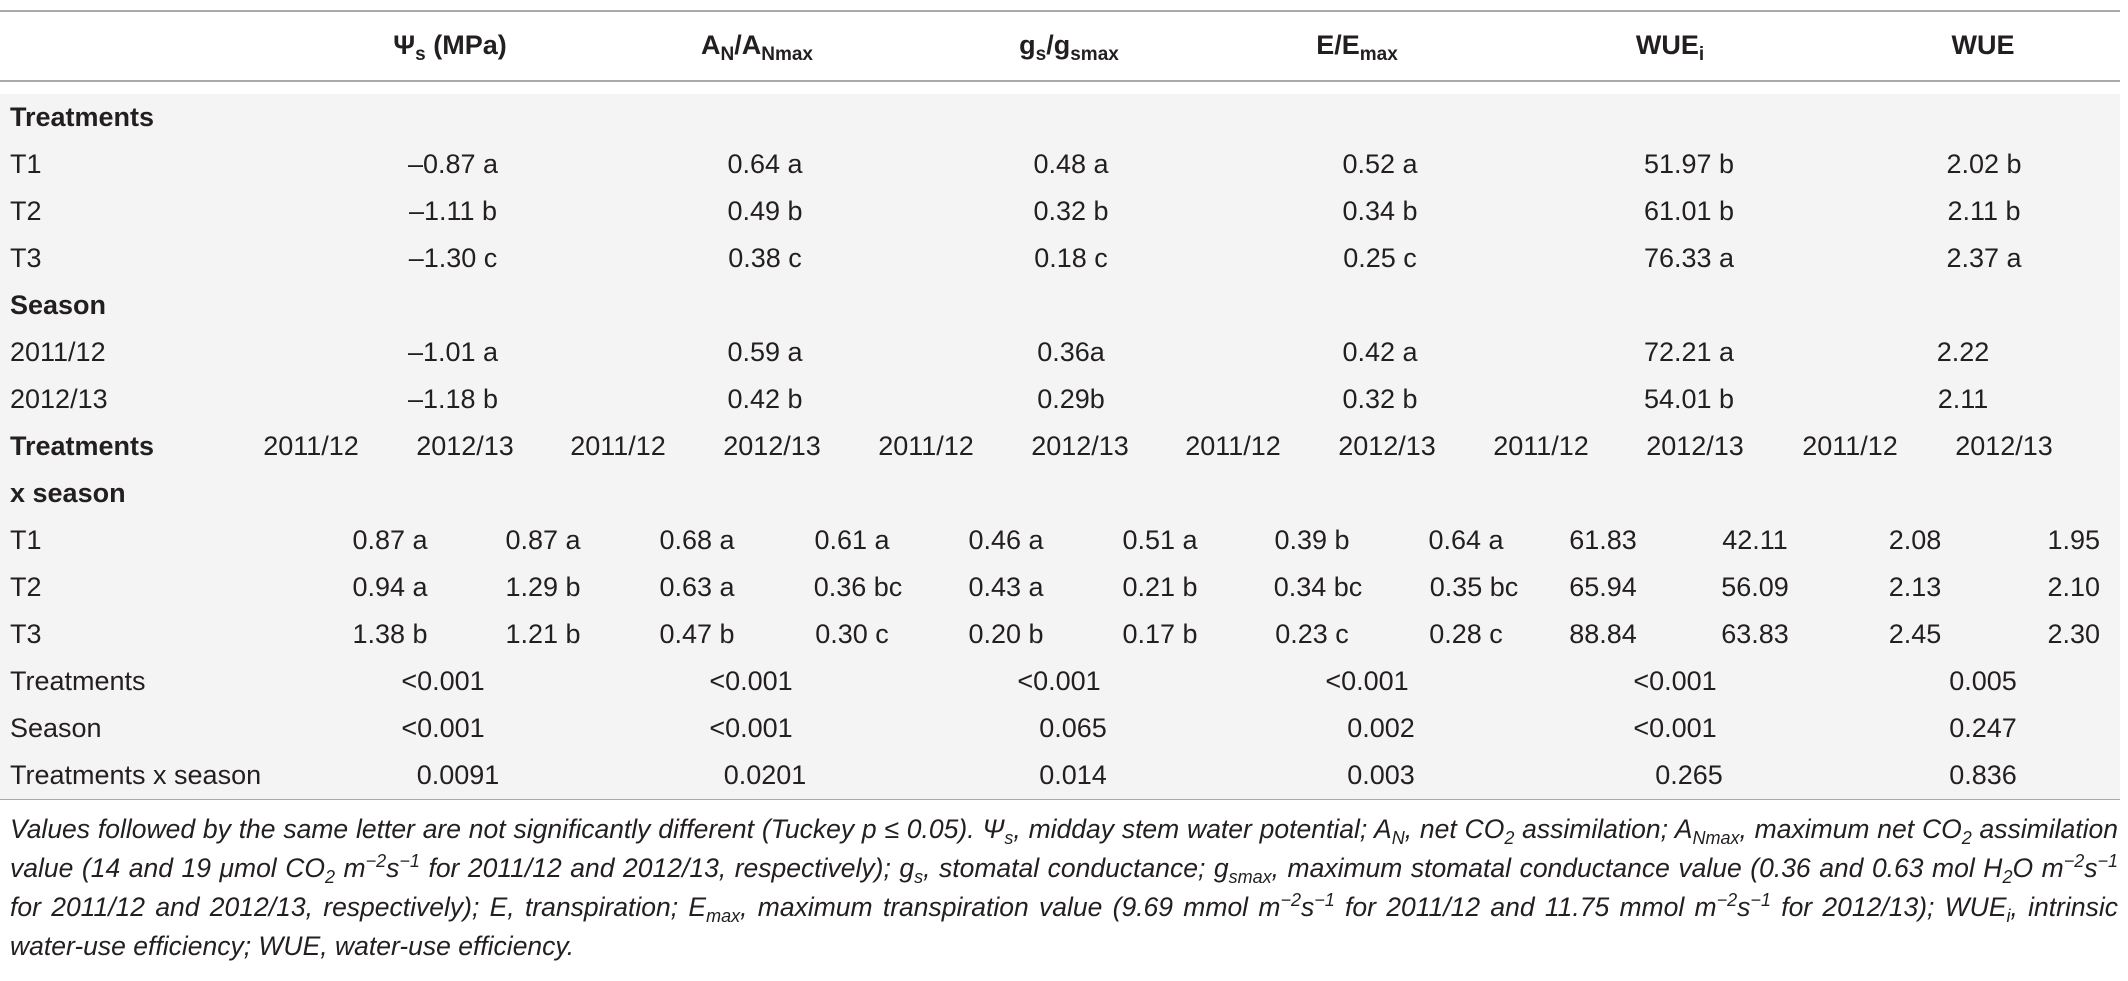 The height and width of the screenshot is (981, 2128). What do you see at coordinates (1689, 211) in the screenshot?
I see `table-cell: 61.01 b` at bounding box center [1689, 211].